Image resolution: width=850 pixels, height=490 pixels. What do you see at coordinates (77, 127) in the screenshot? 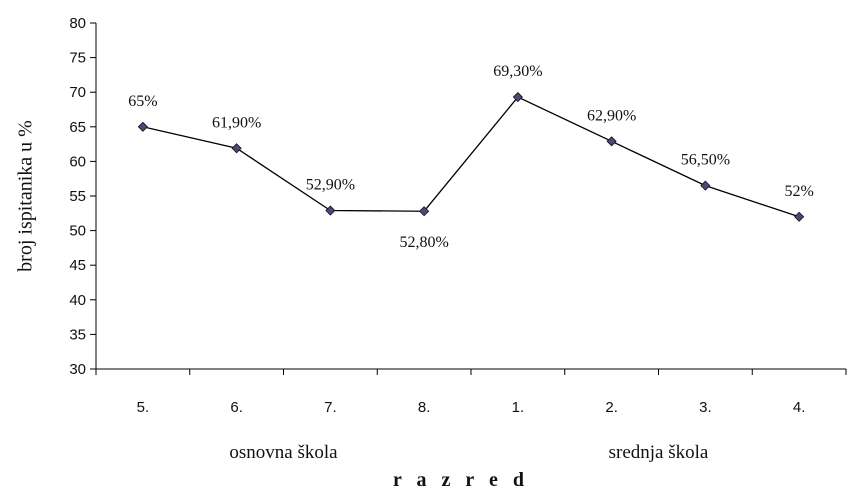
I see `y-tick-label: 65` at bounding box center [77, 127].